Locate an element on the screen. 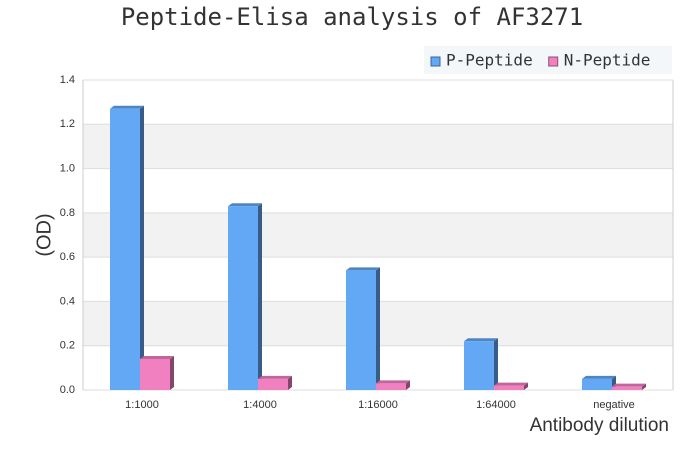 The height and width of the screenshot is (450, 700). y-tick-label: 0.4 is located at coordinates (67, 301).